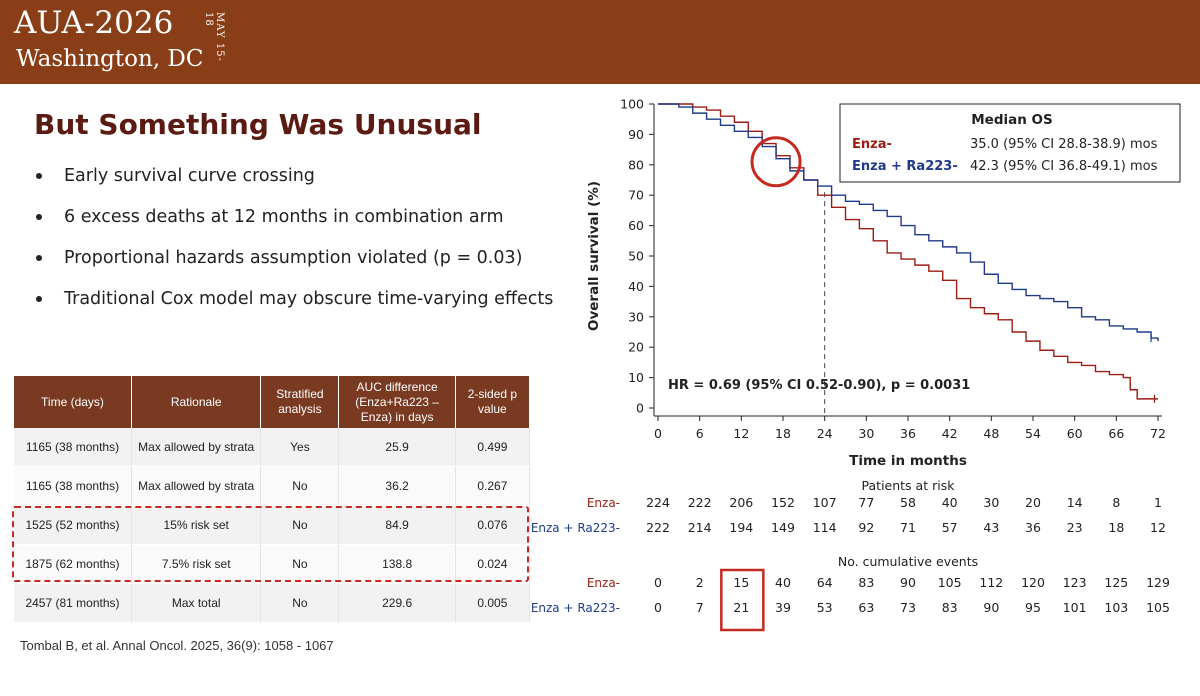 Image resolution: width=1200 pixels, height=696 pixels. I want to click on table-cell: 1525 (52 months), so click(73, 525).